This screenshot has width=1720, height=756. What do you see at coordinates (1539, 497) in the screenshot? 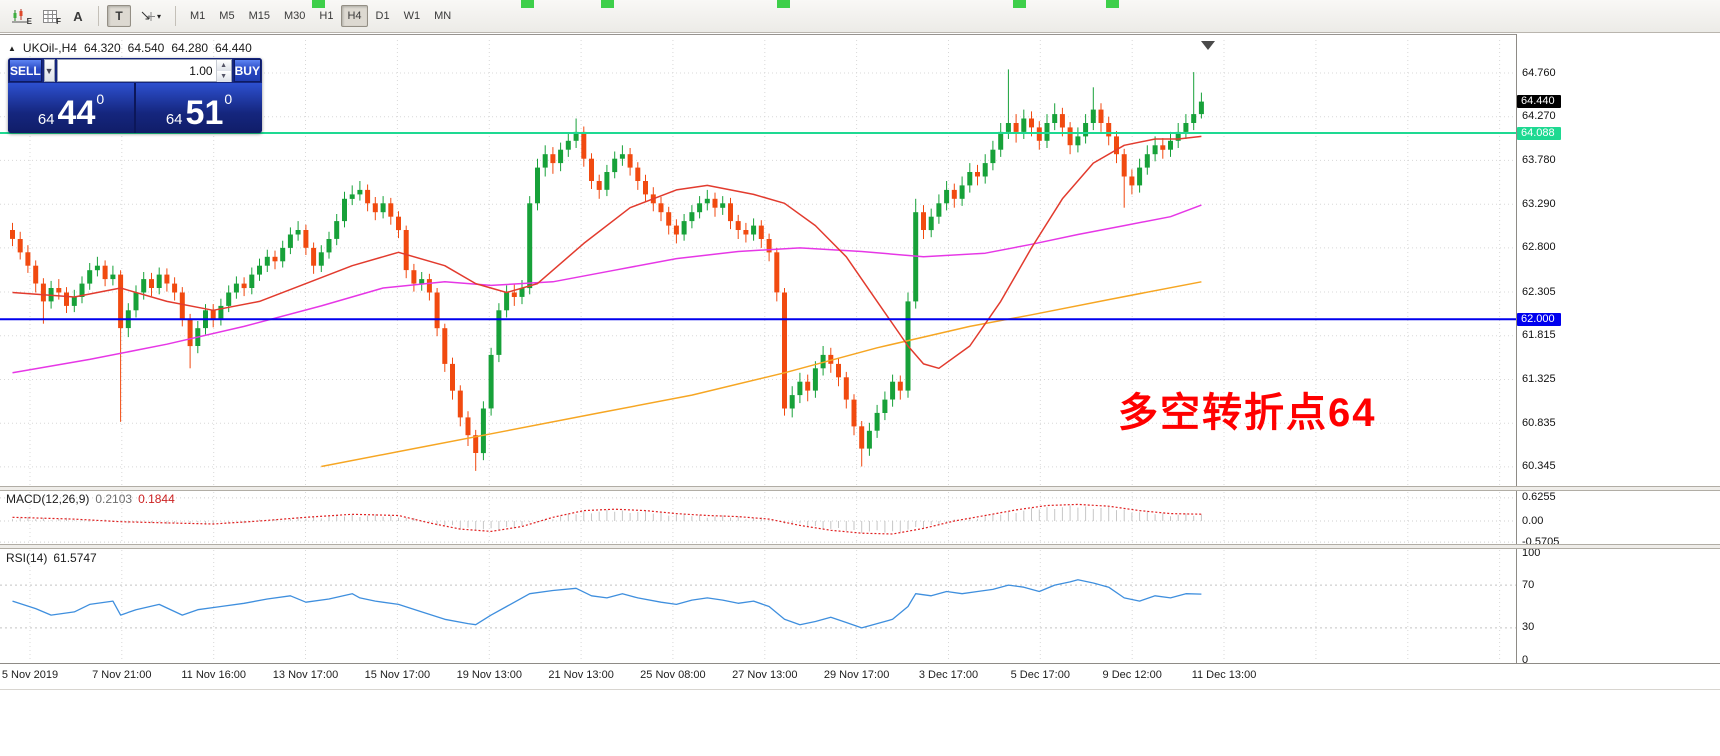
I see `macd-scale-tick: 0.6255` at bounding box center [1539, 497].